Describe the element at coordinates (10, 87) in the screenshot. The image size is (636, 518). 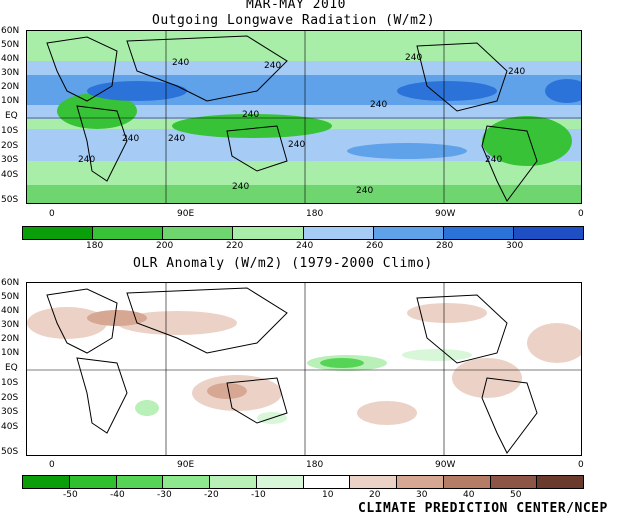
I see `top-y-label: 20N` at that location.